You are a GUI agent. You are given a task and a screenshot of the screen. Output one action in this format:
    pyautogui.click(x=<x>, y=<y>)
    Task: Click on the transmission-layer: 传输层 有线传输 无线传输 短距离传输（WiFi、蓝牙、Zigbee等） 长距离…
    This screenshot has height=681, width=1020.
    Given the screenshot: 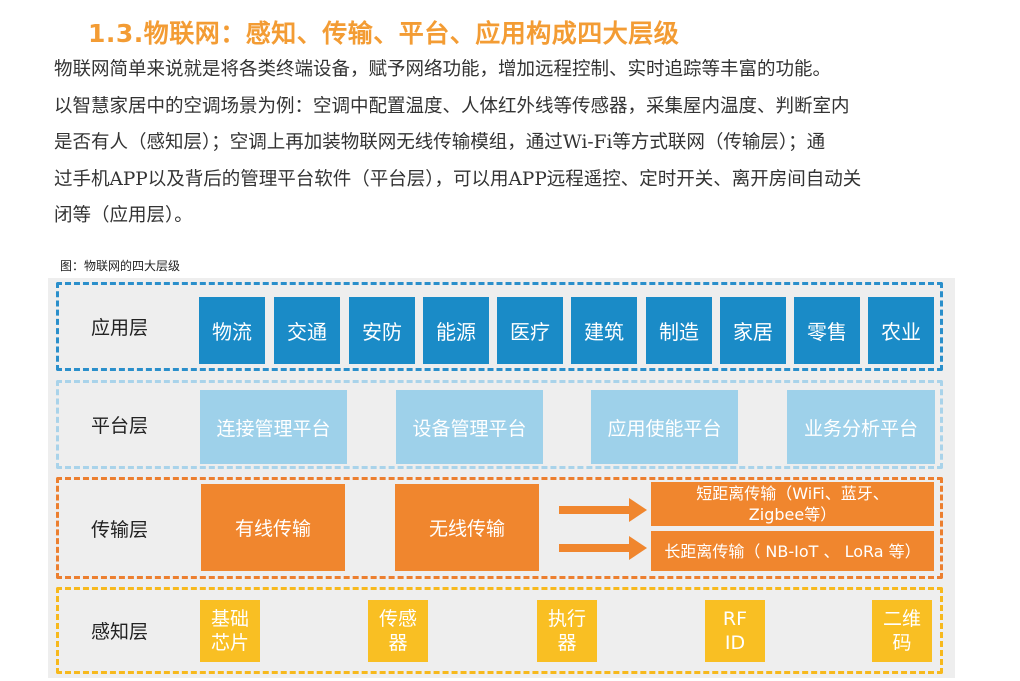 What is the action you would take?
    pyautogui.click(x=499, y=528)
    